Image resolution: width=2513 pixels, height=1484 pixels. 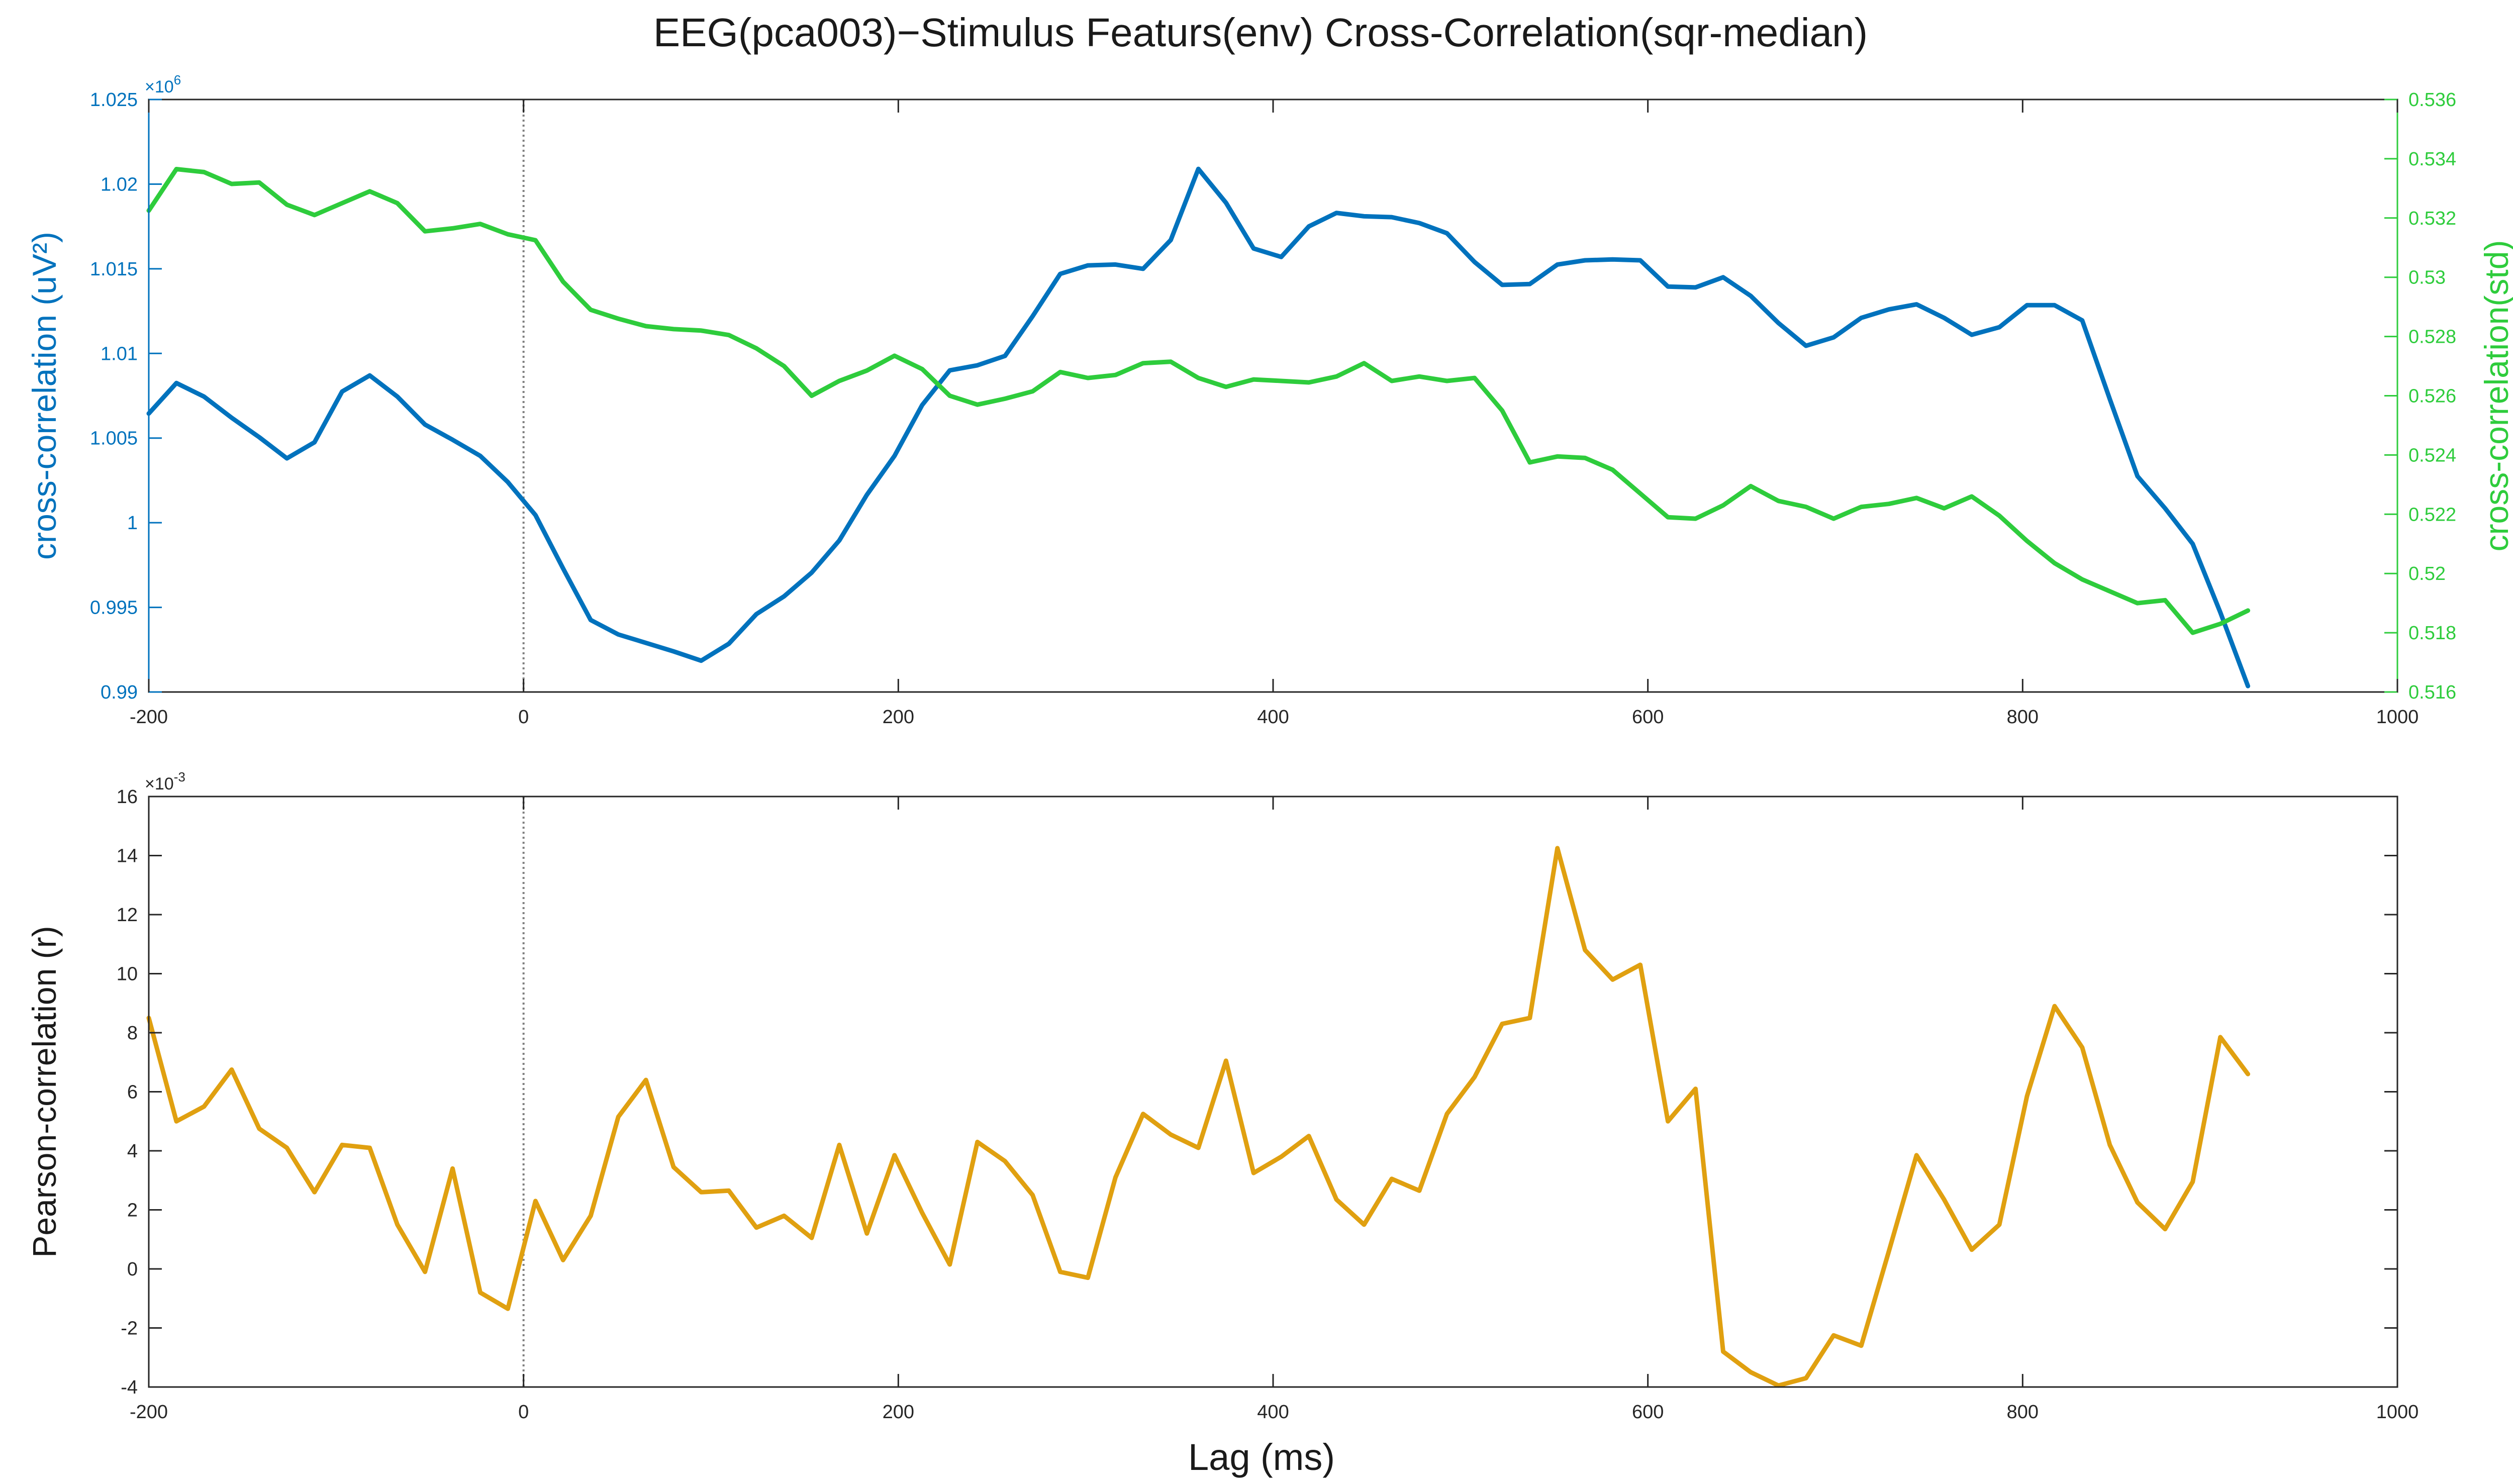 What do you see at coordinates (114, 270) in the screenshot?
I see `left-tick-label: 1.015` at bounding box center [114, 270].